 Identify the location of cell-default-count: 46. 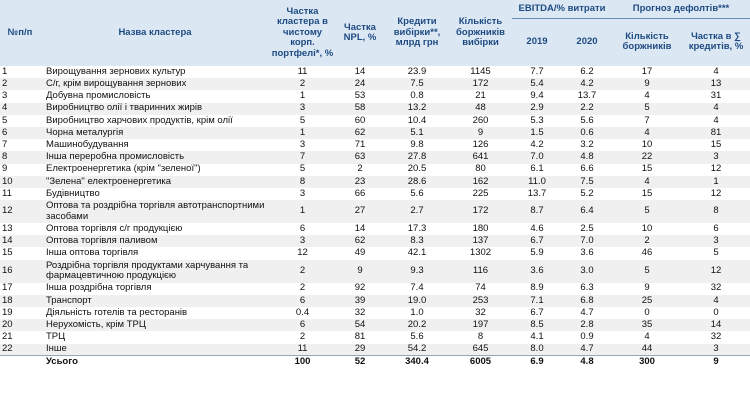
(647, 253).